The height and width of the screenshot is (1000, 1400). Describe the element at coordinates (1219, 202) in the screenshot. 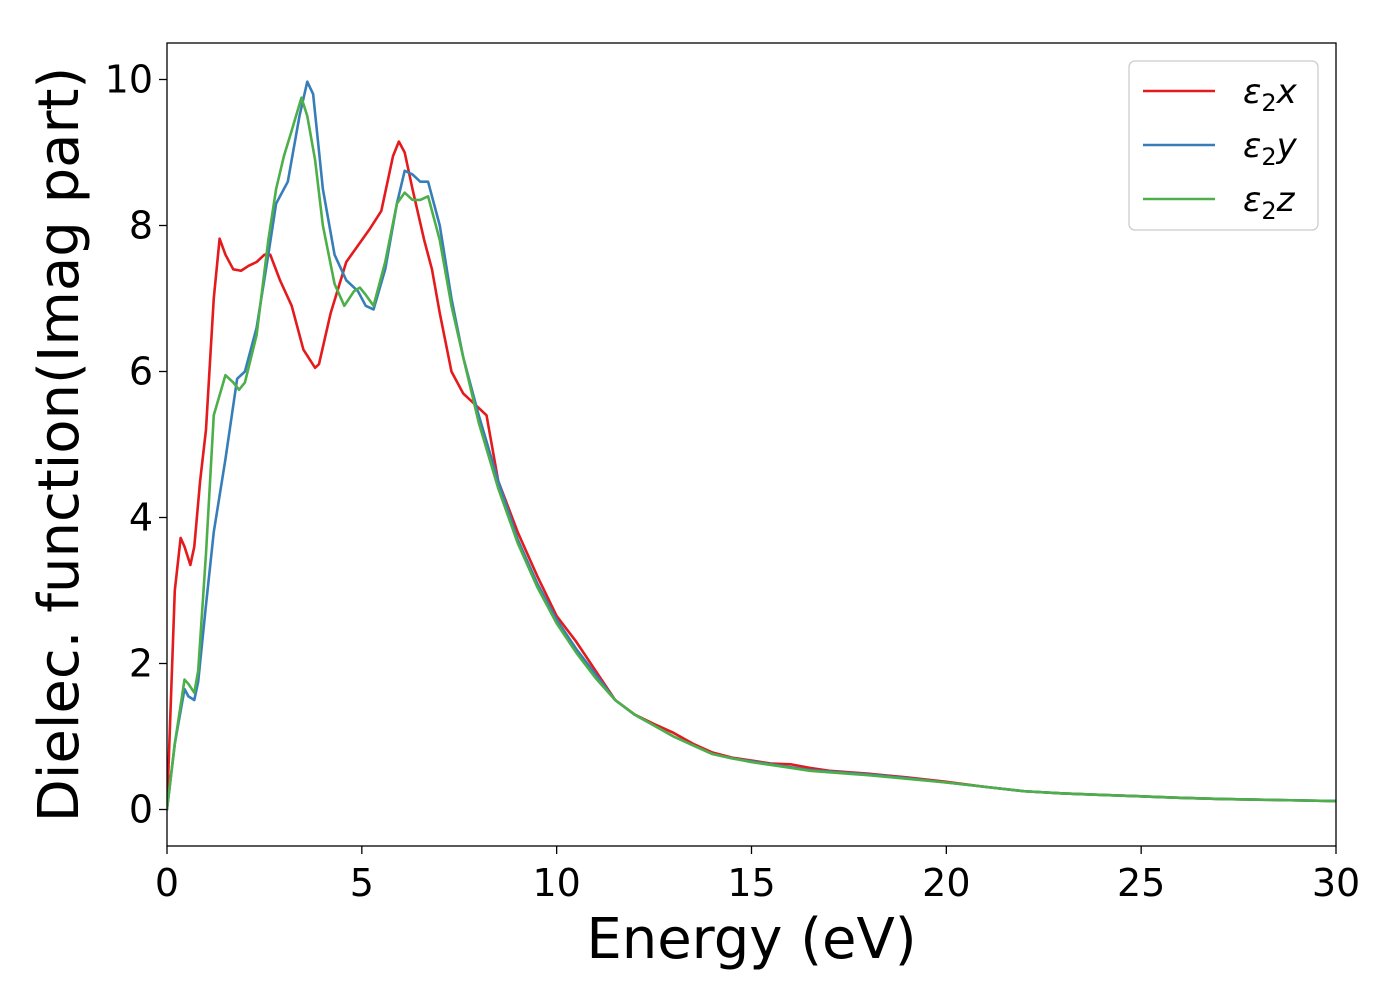

I see `legend-item-z: ε2z` at that location.